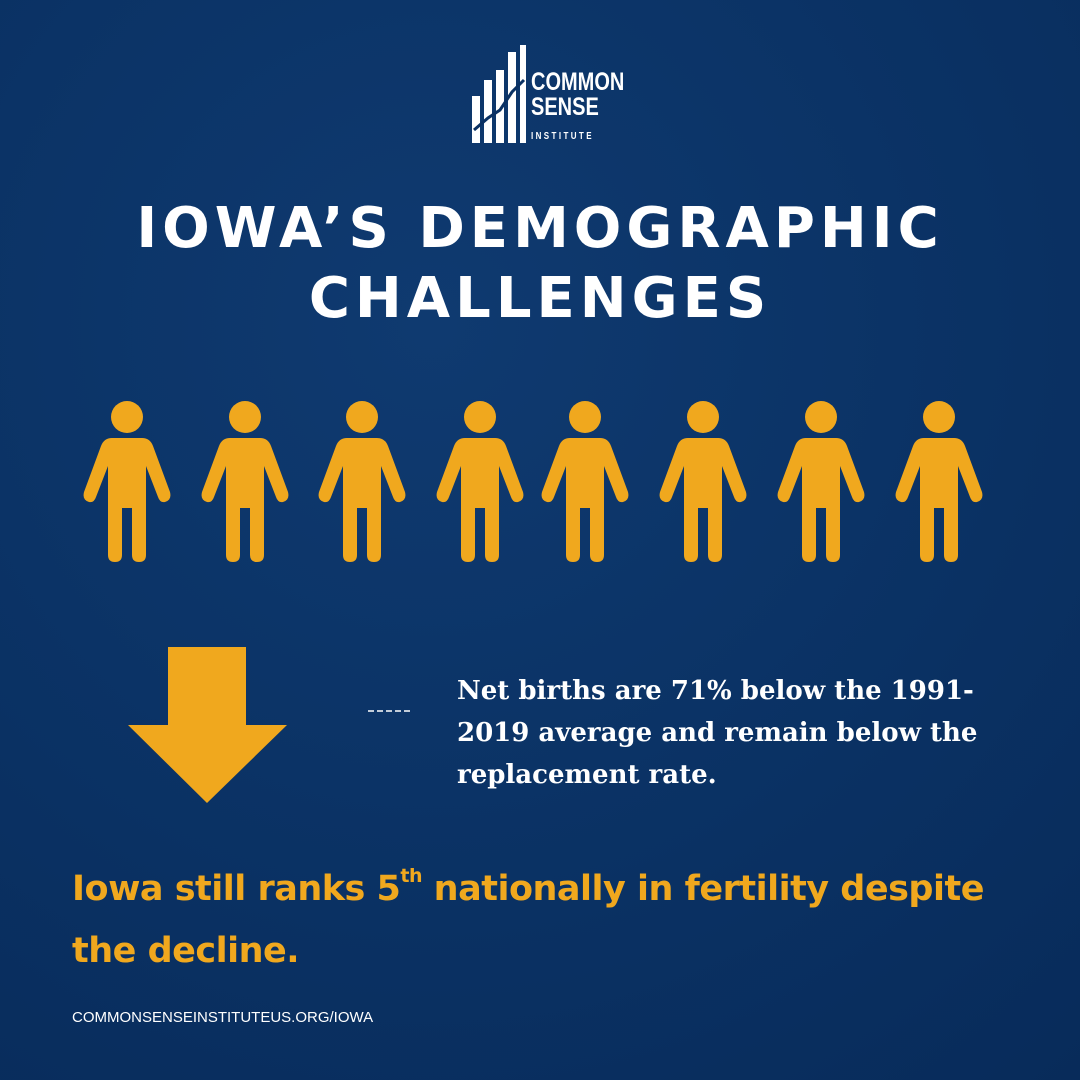 The height and width of the screenshot is (1080, 1080). I want to click on title: CHALLENGES, so click(540, 298).